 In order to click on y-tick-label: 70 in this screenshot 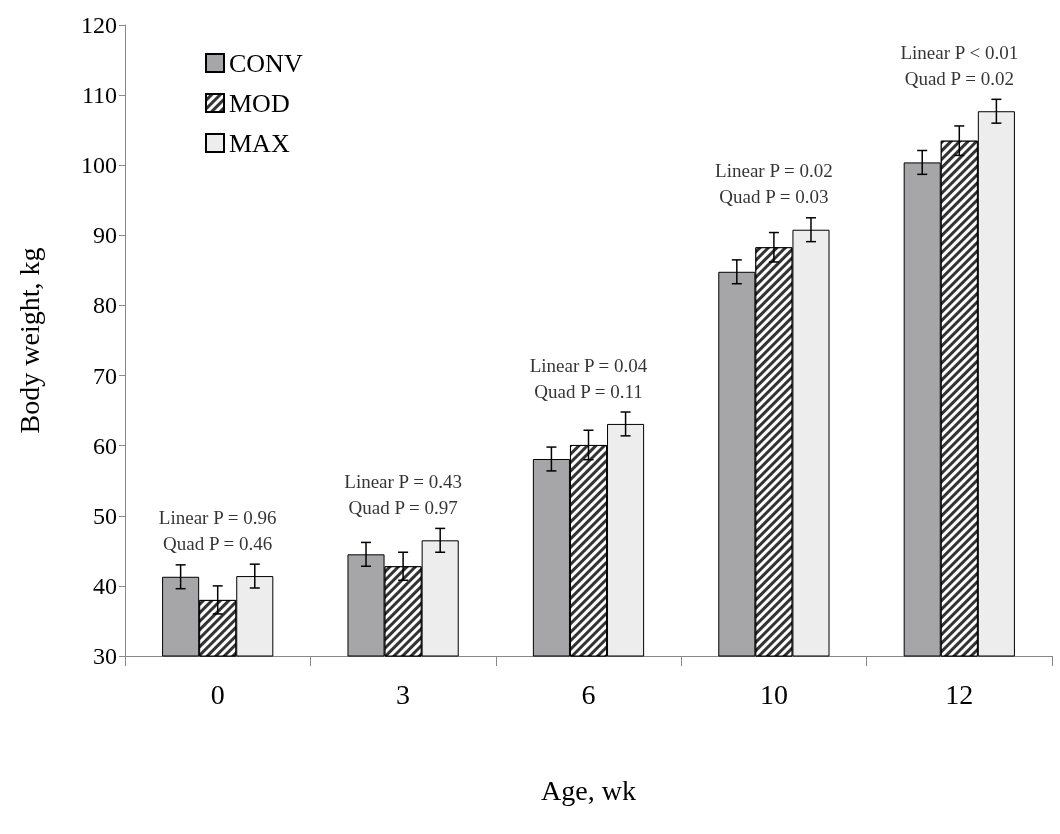, I will do `click(105, 375)`.